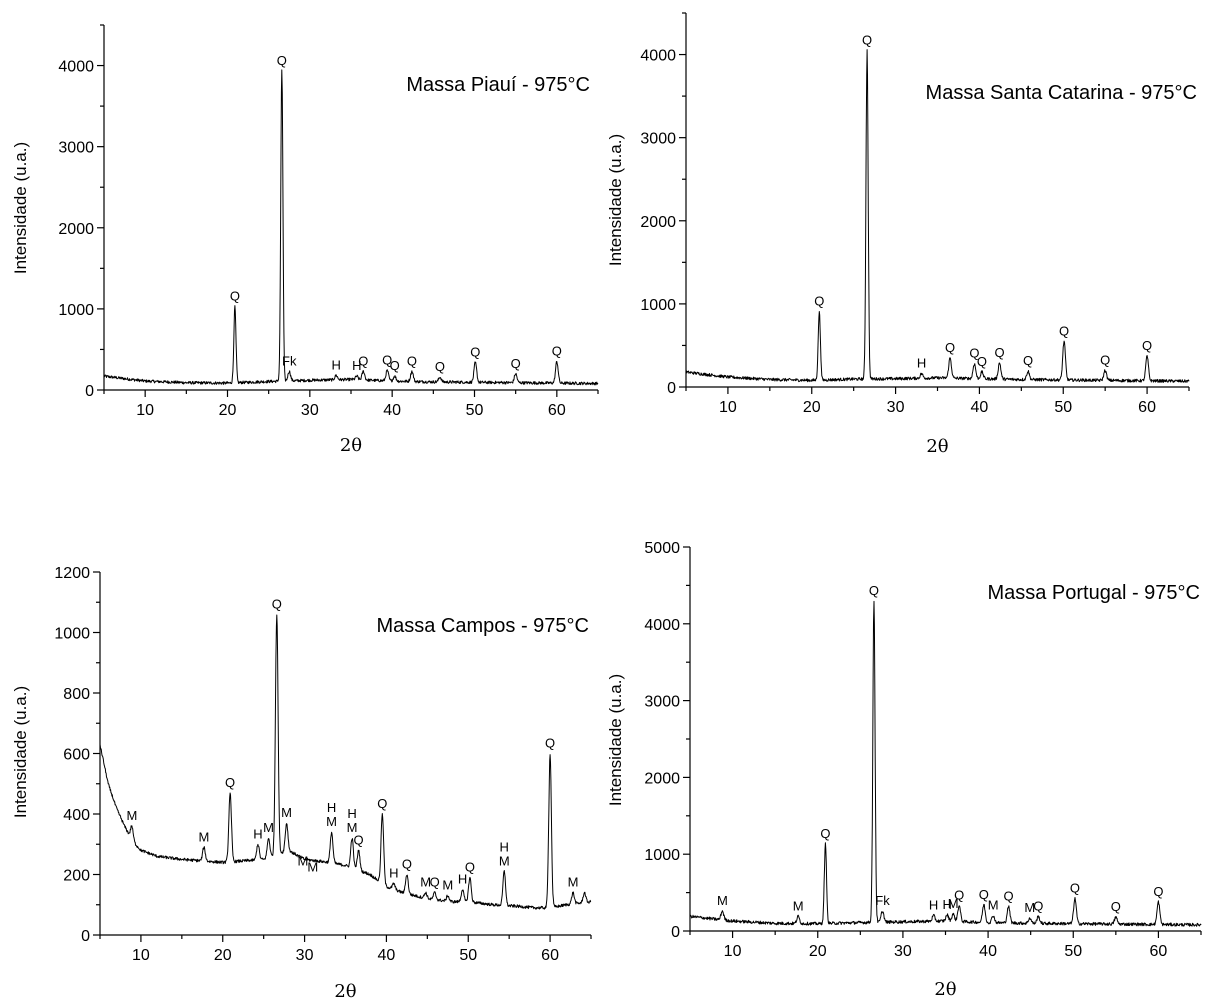  Describe the element at coordinates (662, 625) in the screenshot. I see `y-tick-label: 4000` at that location.